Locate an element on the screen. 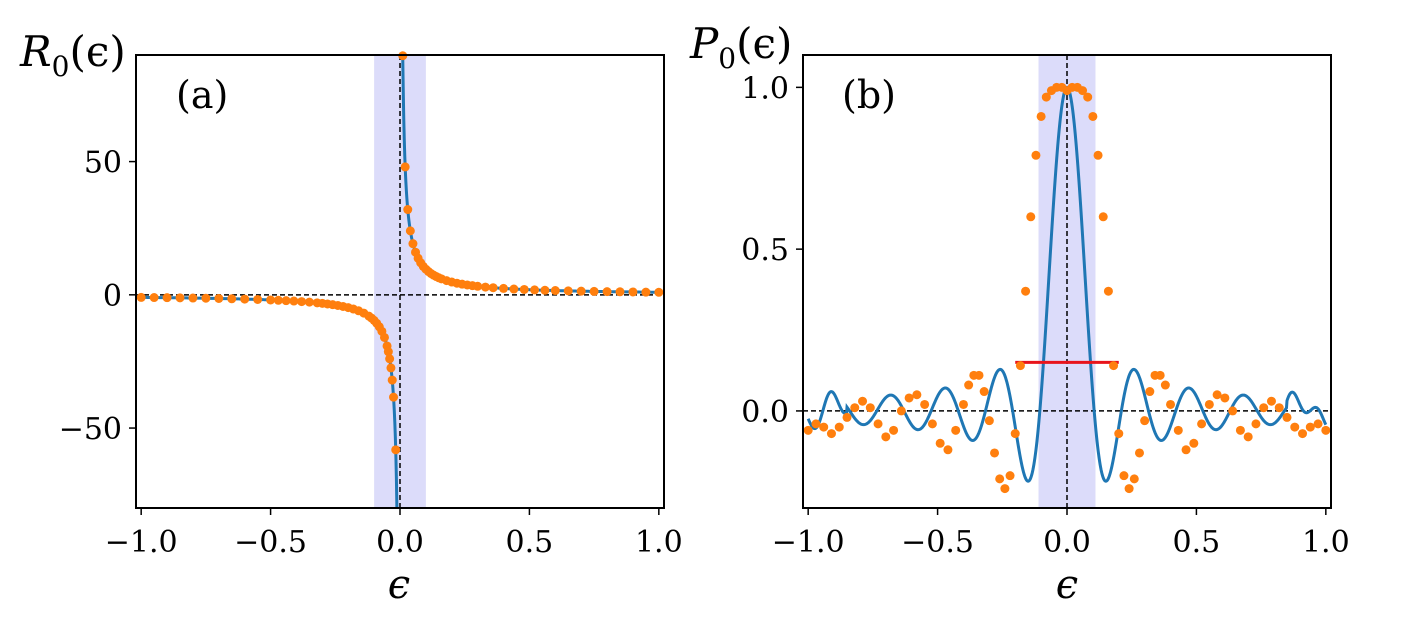  panel-a-ylabel-sub: 0 is located at coordinates (61, 66).